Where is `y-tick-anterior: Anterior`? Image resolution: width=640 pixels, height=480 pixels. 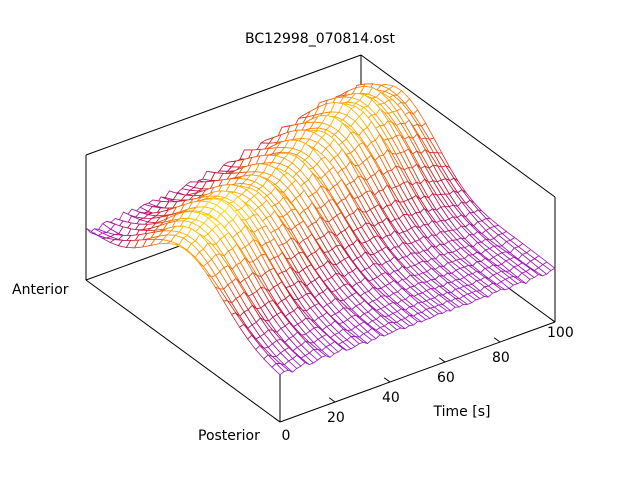
y-tick-anterior: Anterior is located at coordinates (40, 290).